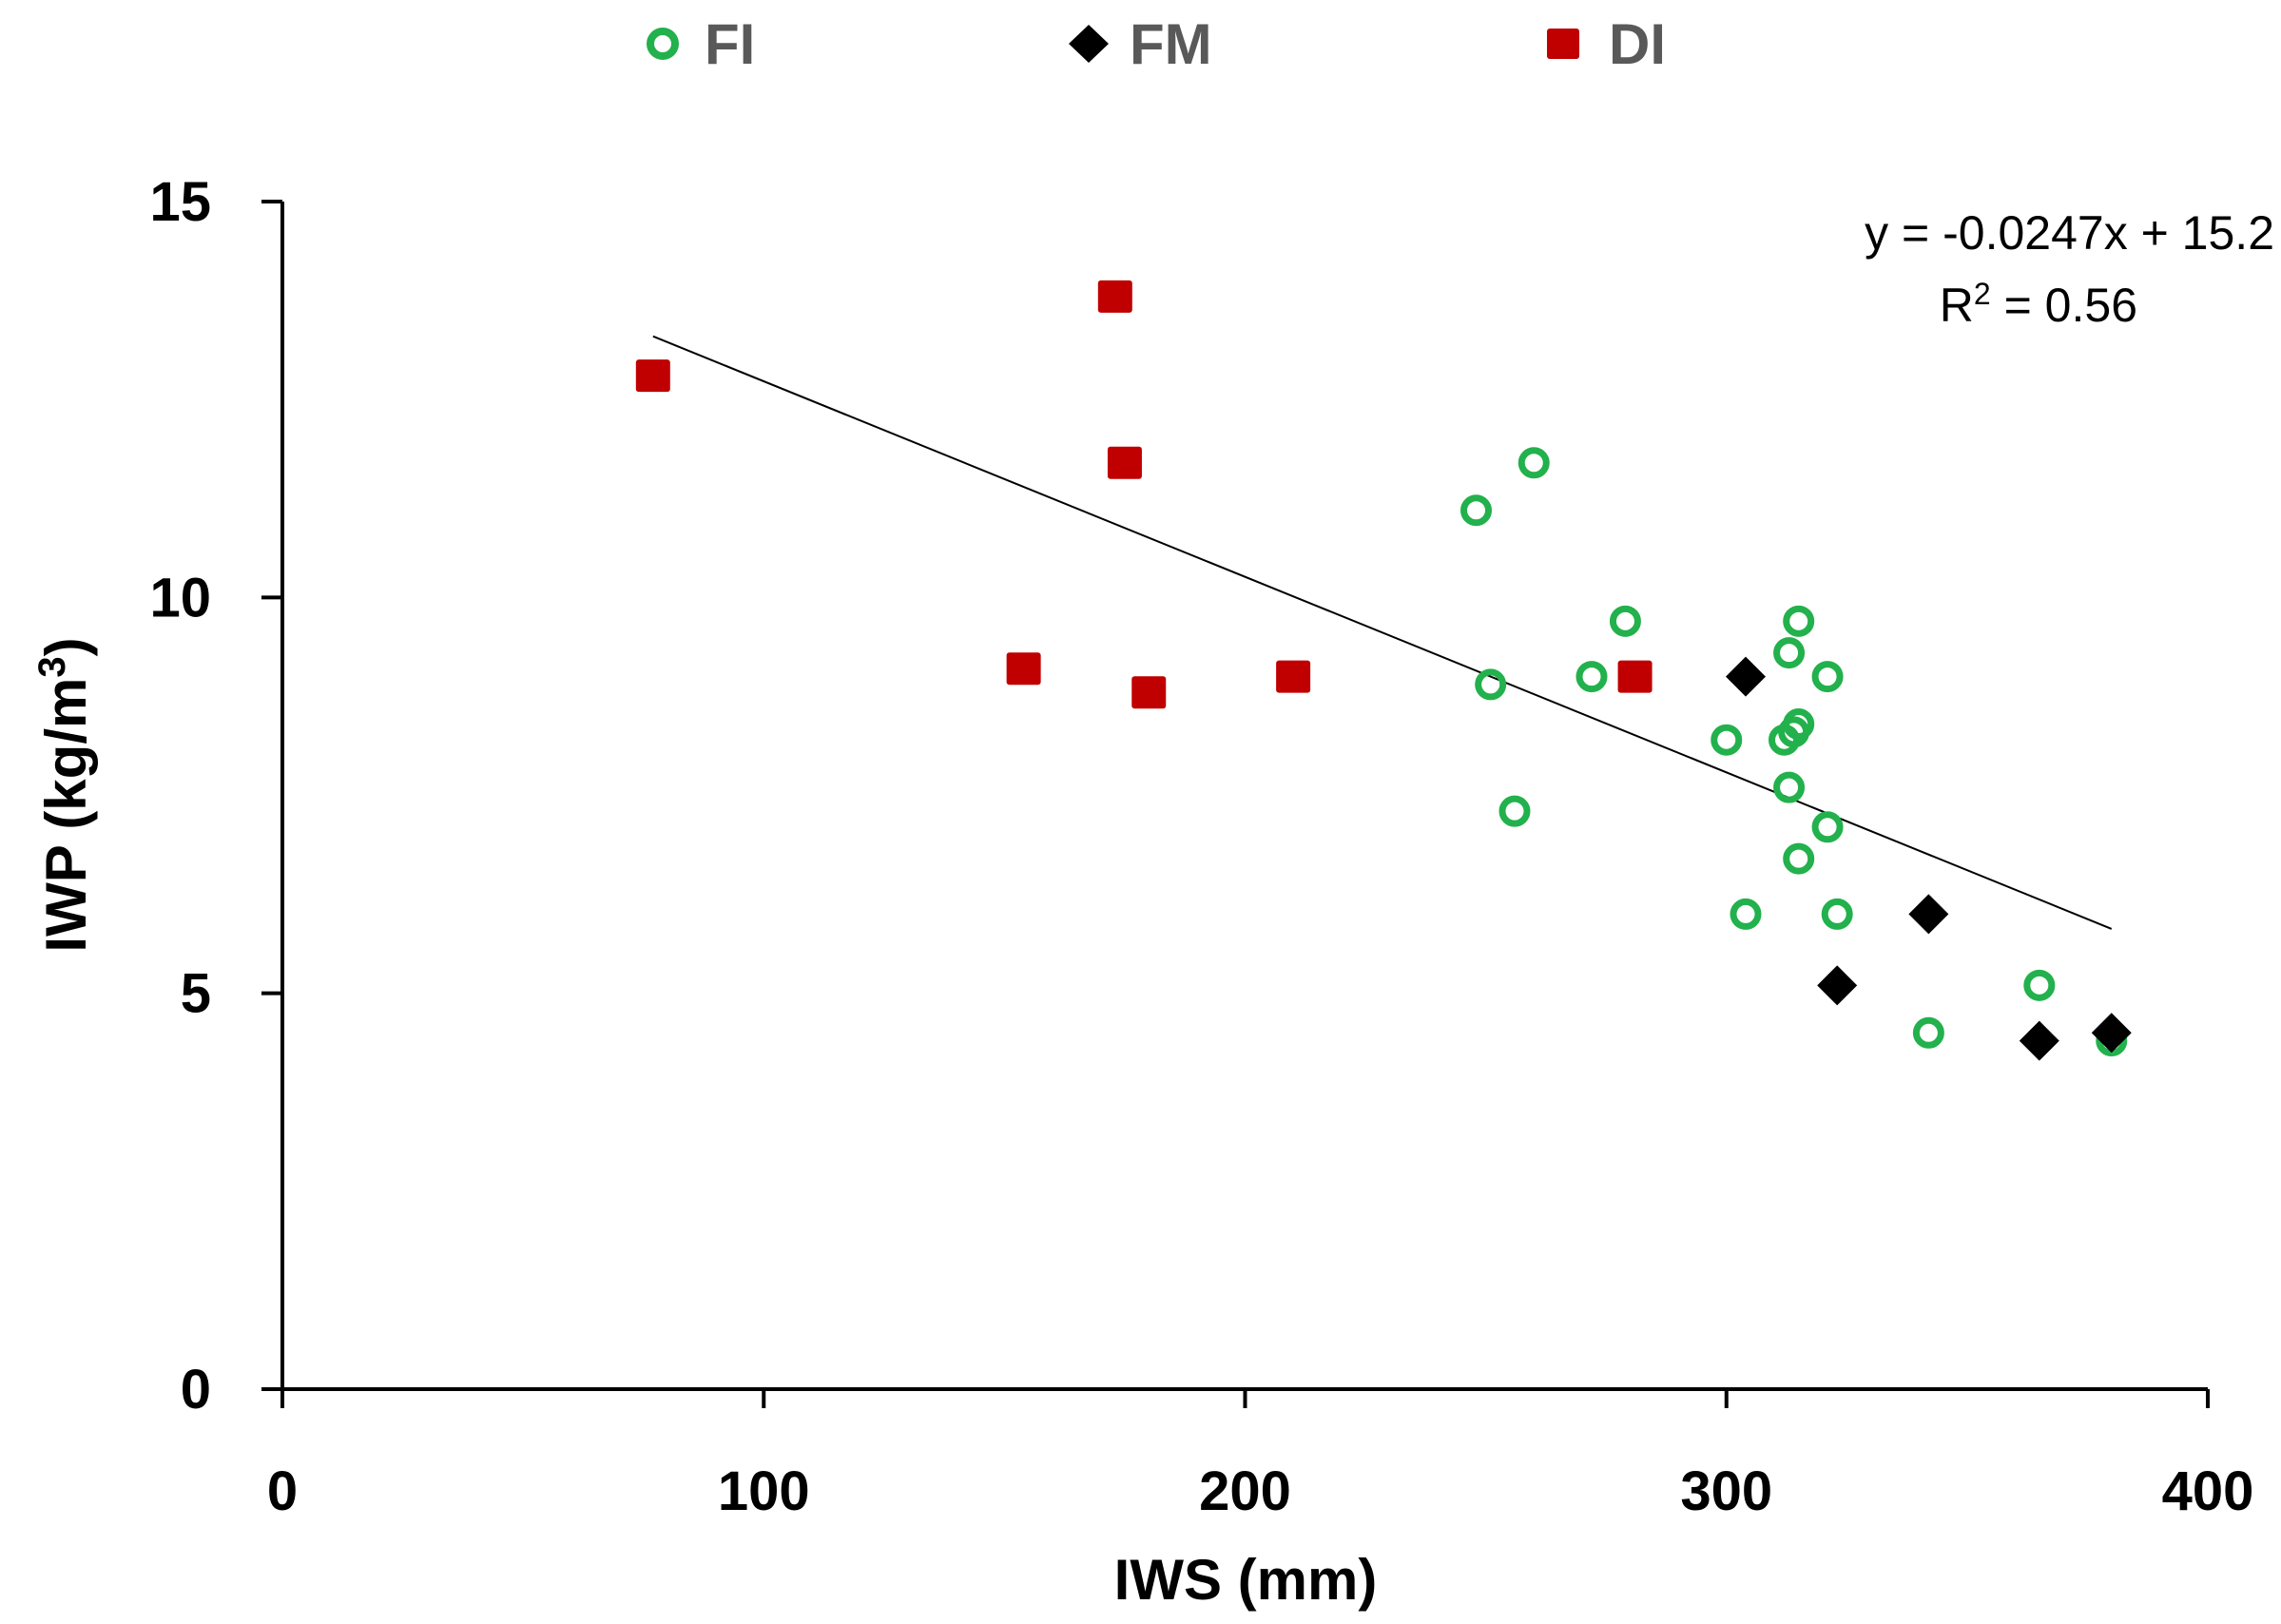 Image resolution: width=2281 pixels, height=1624 pixels. I want to click on y-axis-title-end: ), so click(66, 646).